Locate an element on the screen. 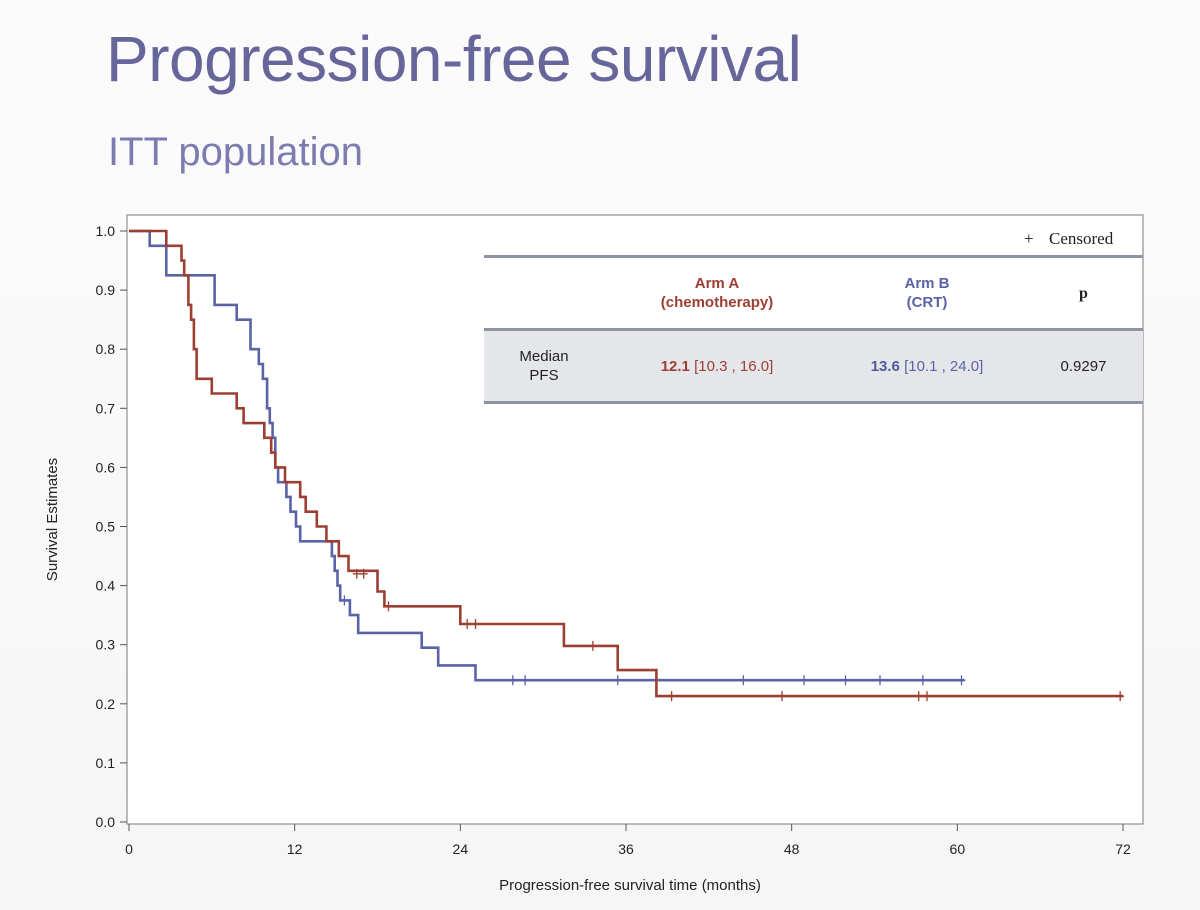 Image resolution: width=1200 pixels, height=910 pixels. arm-b-median-value: 13.6 is located at coordinates (885, 366).